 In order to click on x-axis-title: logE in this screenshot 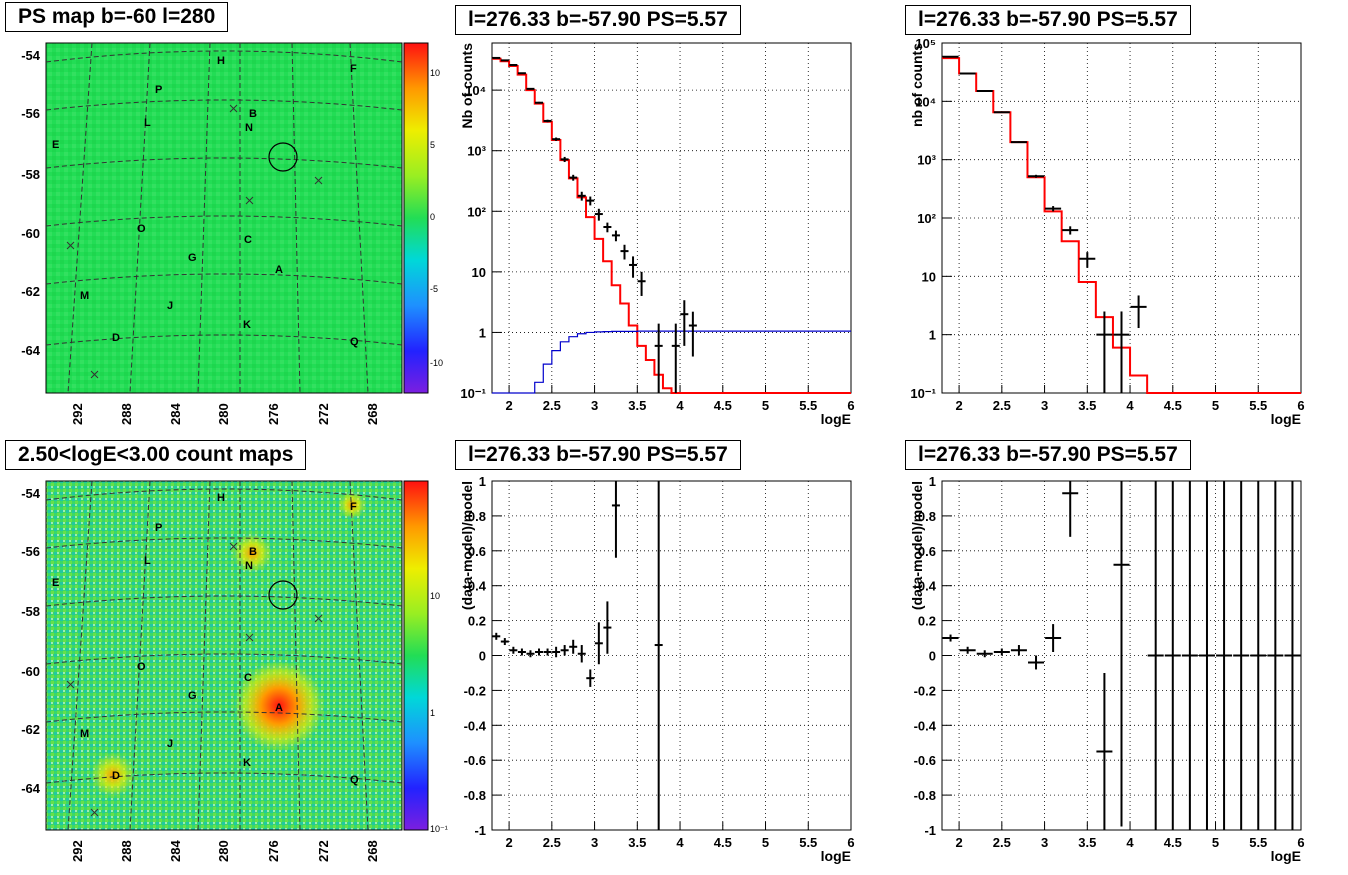, I will do `click(836, 419)`.